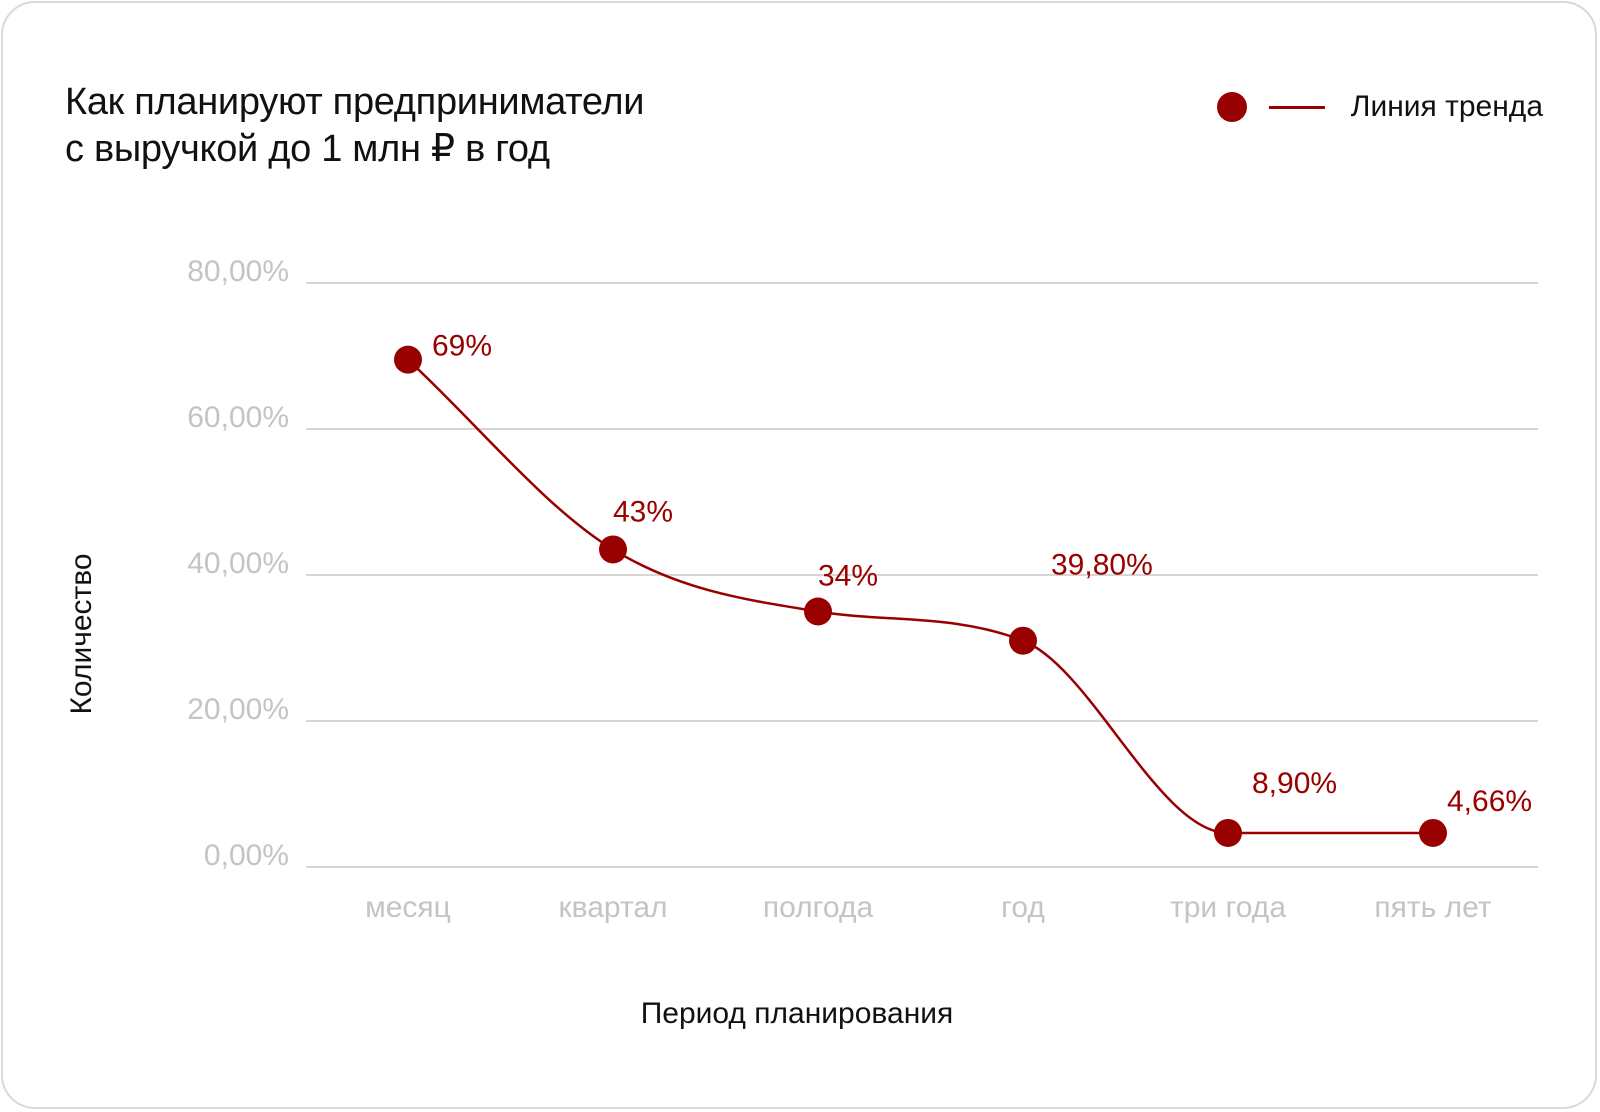 This screenshot has width=1600, height=1112. I want to click on data-label: 8,90%, so click(1294, 783).